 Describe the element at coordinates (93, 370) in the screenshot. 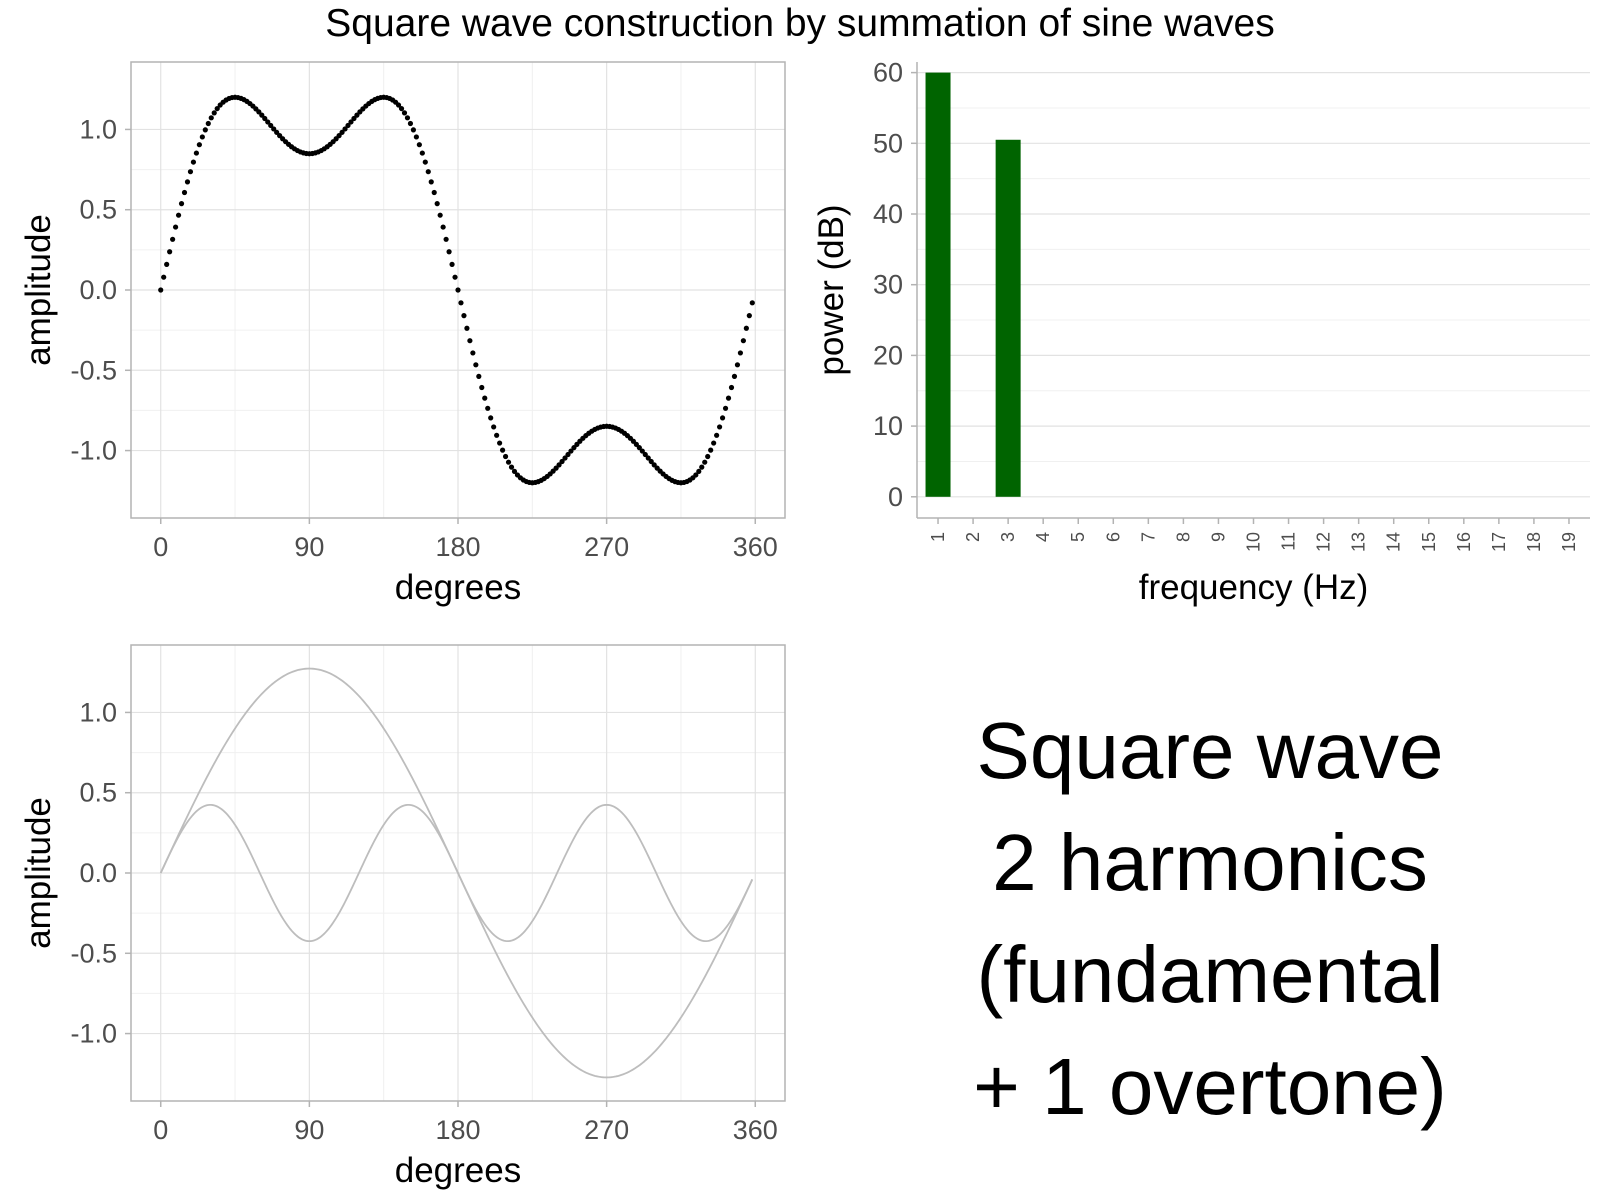

I see `y-tick-label: -0.5` at that location.